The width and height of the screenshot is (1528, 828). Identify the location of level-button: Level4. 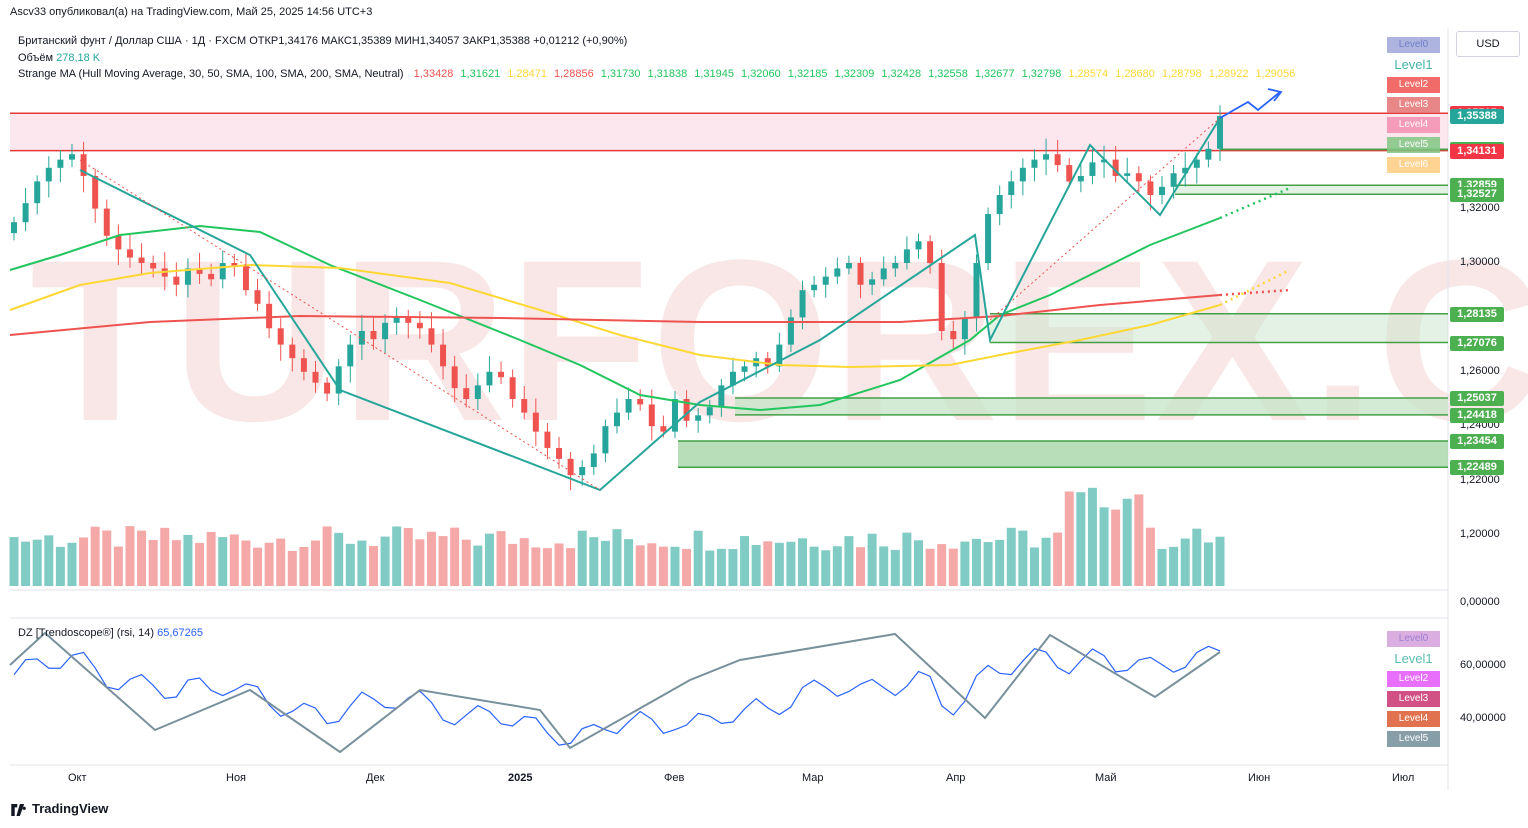
(1413, 125).